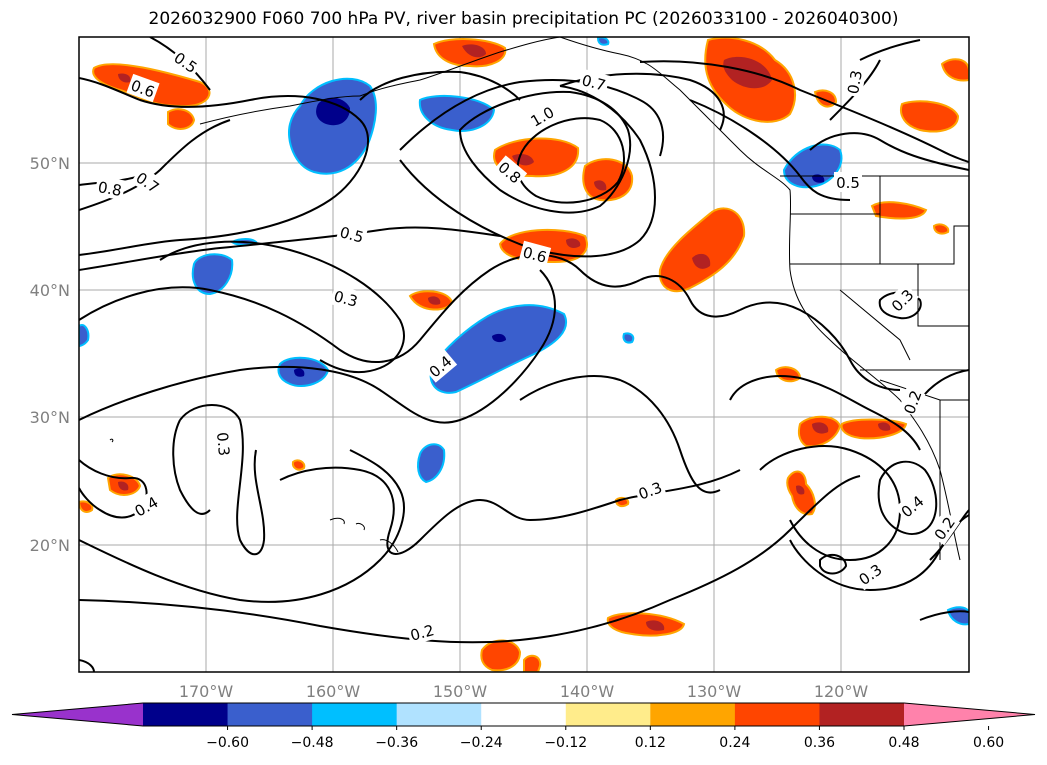  I want to click on colorbar-tick-label: 0.36, so click(819, 743).